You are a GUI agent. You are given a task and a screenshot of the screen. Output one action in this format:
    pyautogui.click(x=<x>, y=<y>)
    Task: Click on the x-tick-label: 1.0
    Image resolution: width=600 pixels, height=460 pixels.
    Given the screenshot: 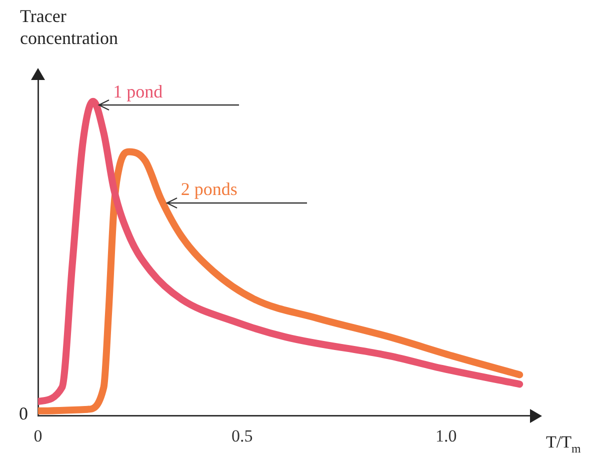 What is the action you would take?
    pyautogui.click(x=446, y=436)
    